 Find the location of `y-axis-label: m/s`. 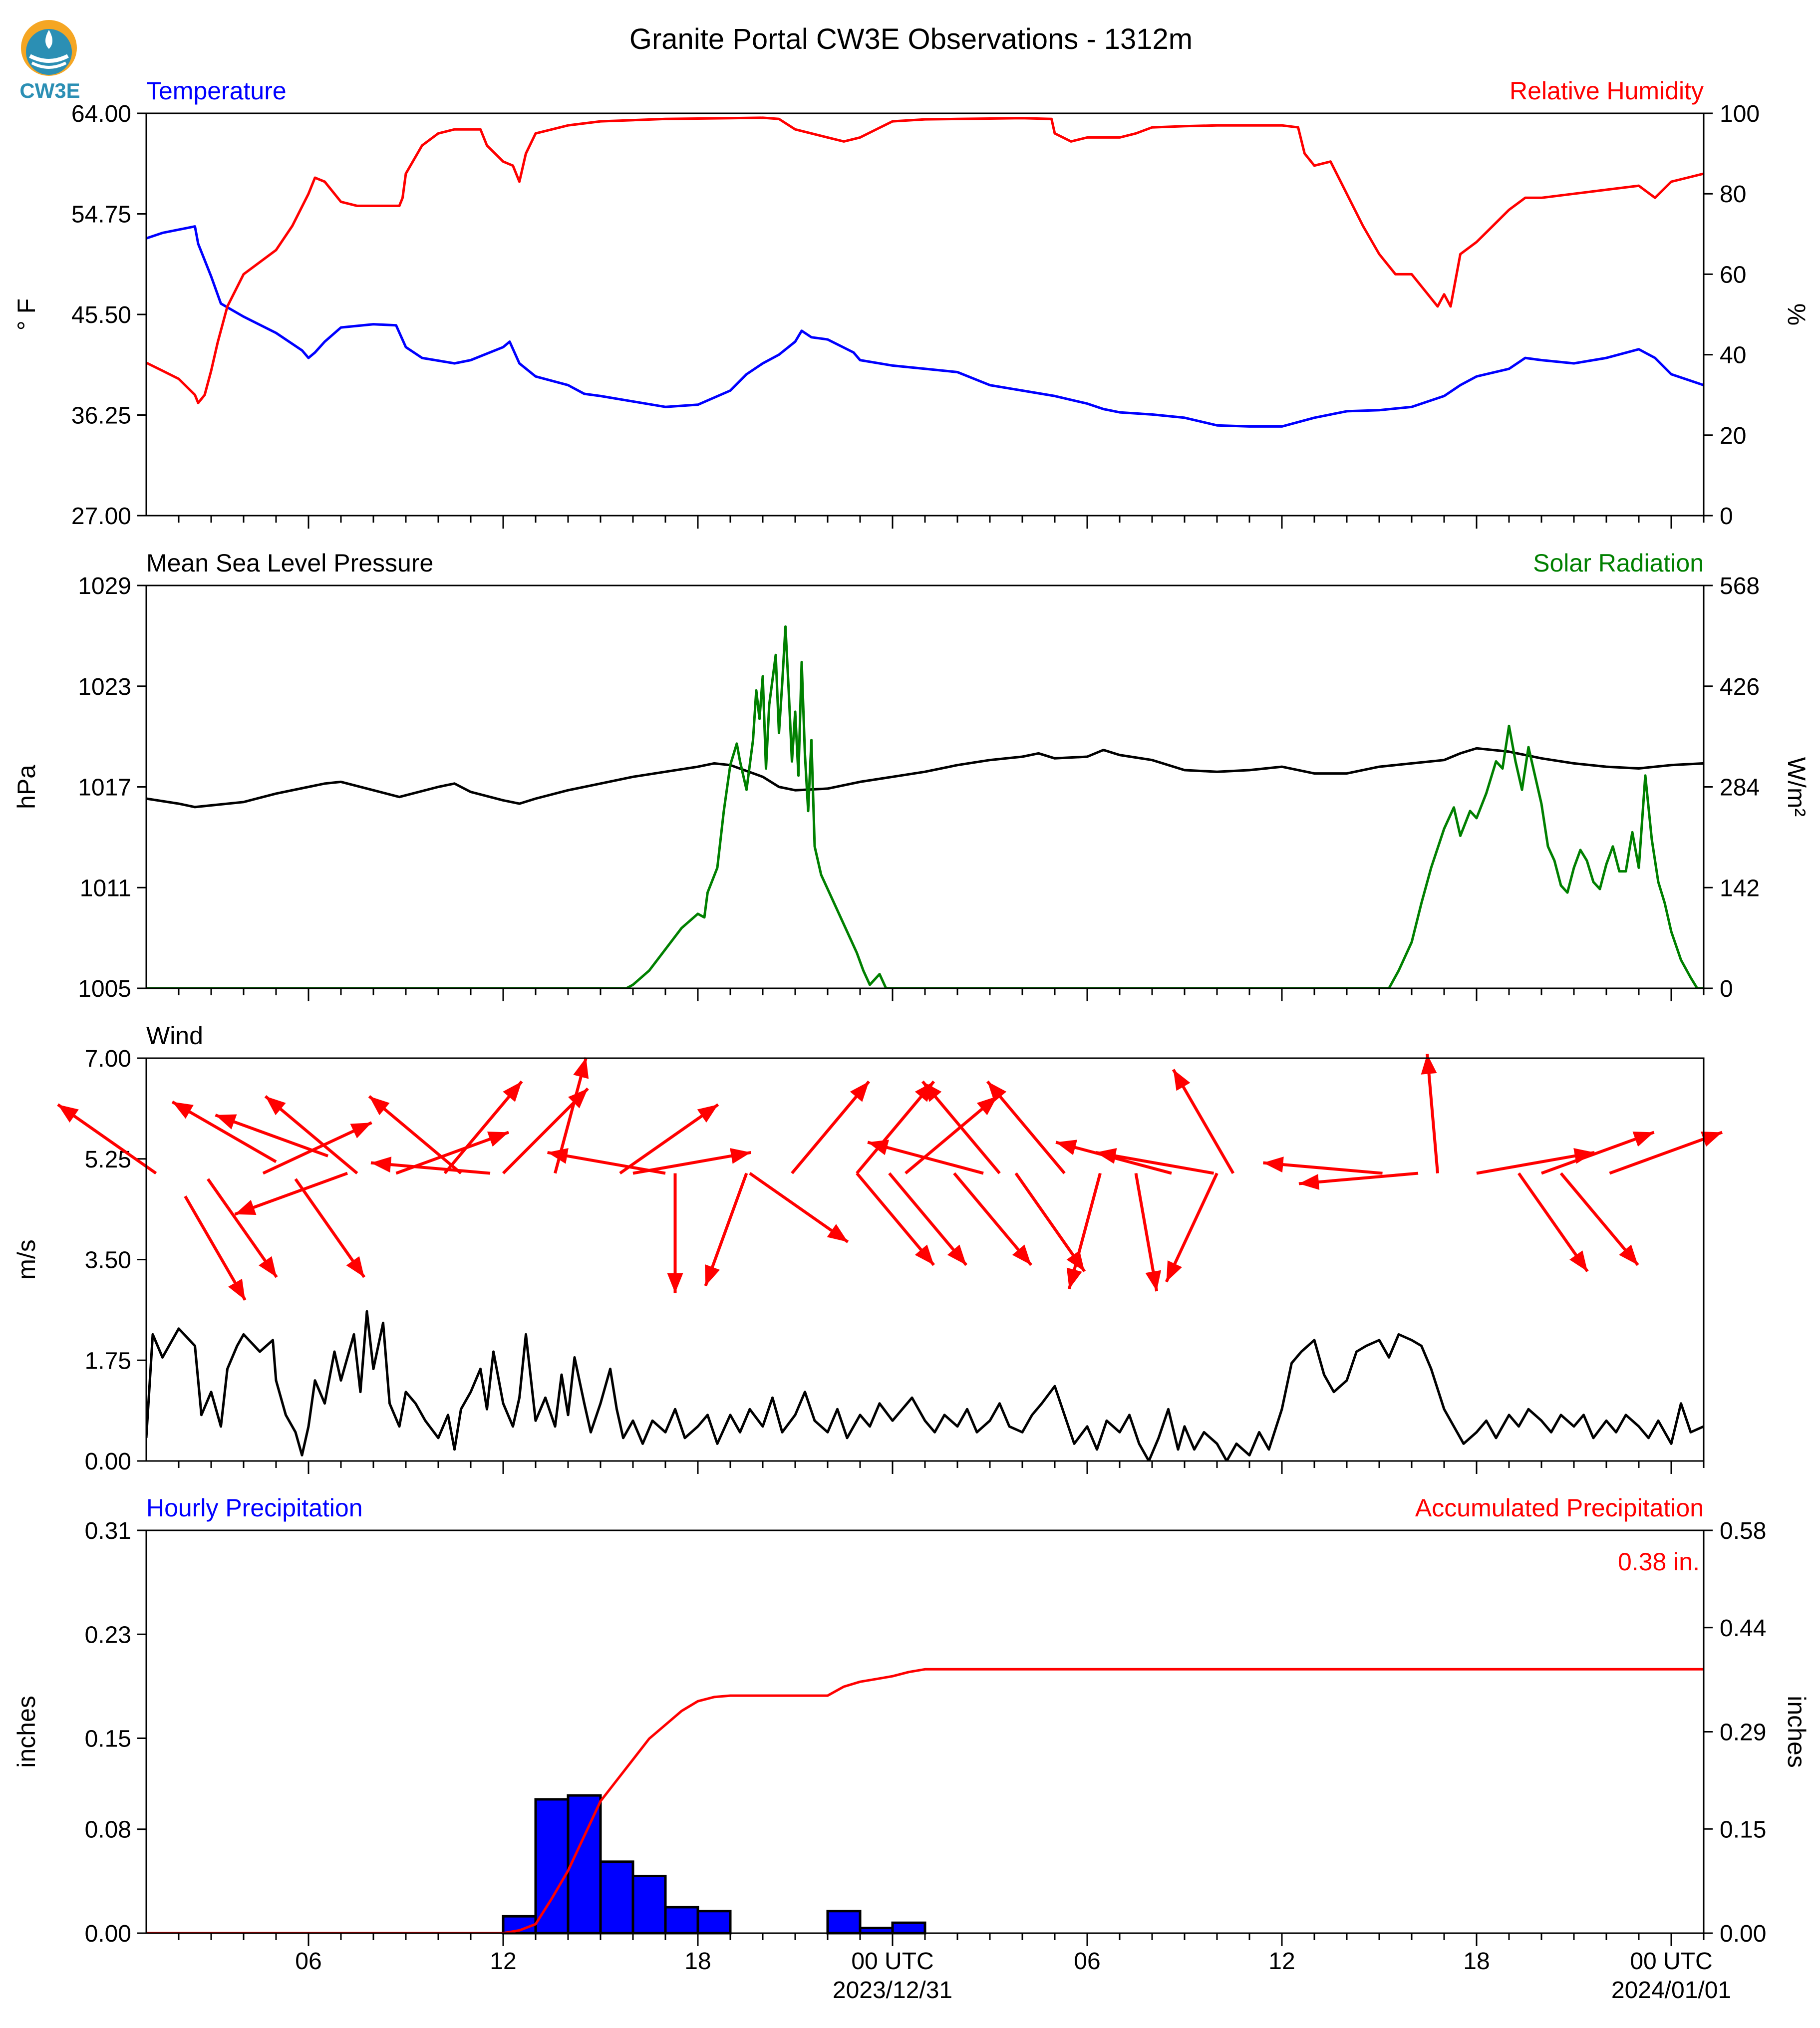

y-axis-label: m/s is located at coordinates (26, 1259).